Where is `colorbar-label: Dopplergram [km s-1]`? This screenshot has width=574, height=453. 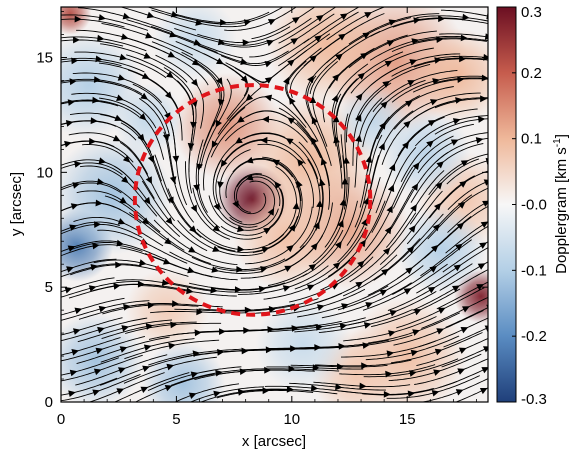 colorbar-label: Dopplergram [km s-1] is located at coordinates (561, 204).